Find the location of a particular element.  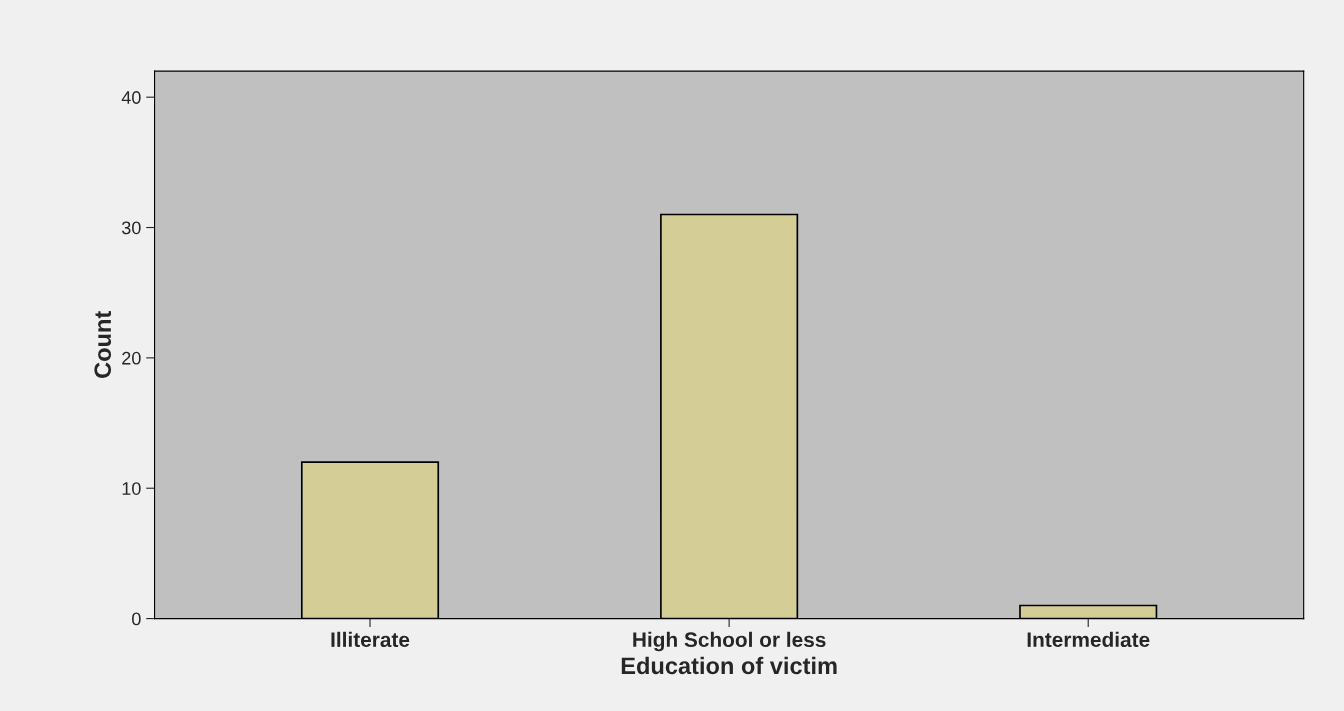

x-tick-label: Intermediate is located at coordinates (1088, 639).